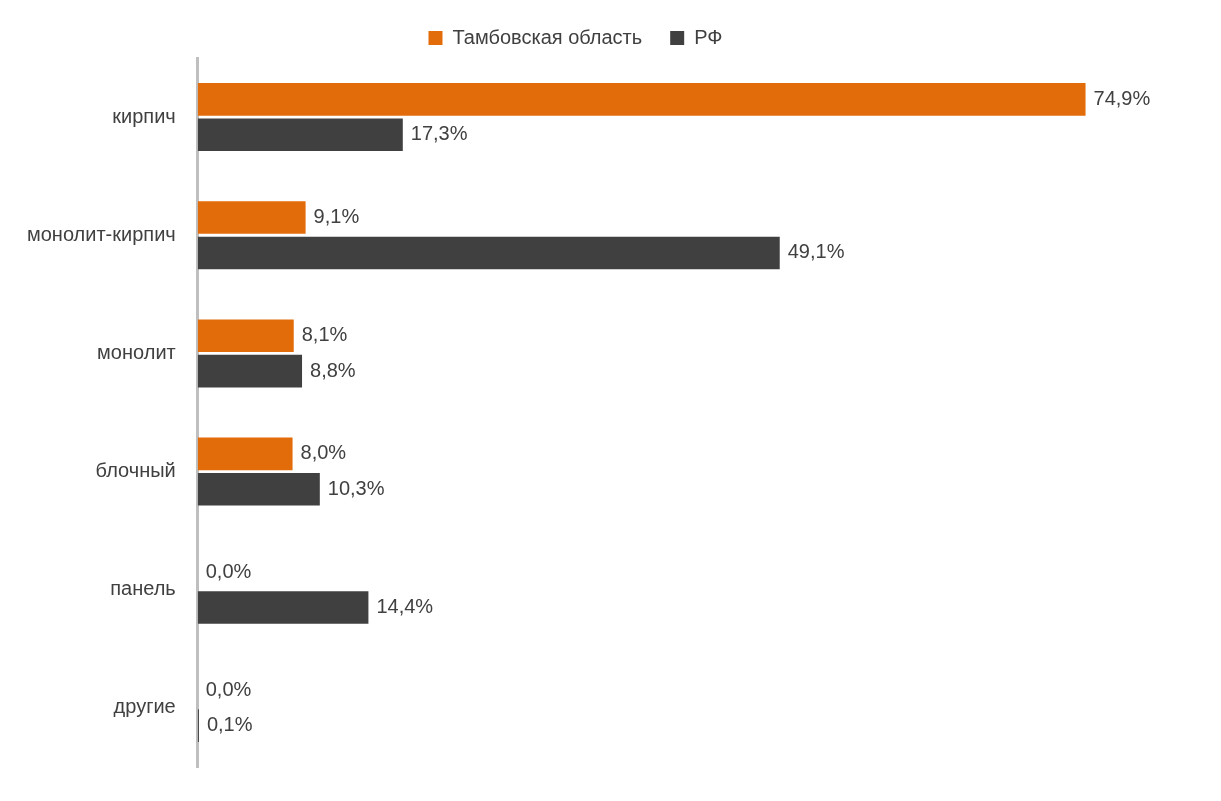 Image resolution: width=1221 pixels, height=801 pixels. I want to click on data-label: 17,3%, so click(439, 133).